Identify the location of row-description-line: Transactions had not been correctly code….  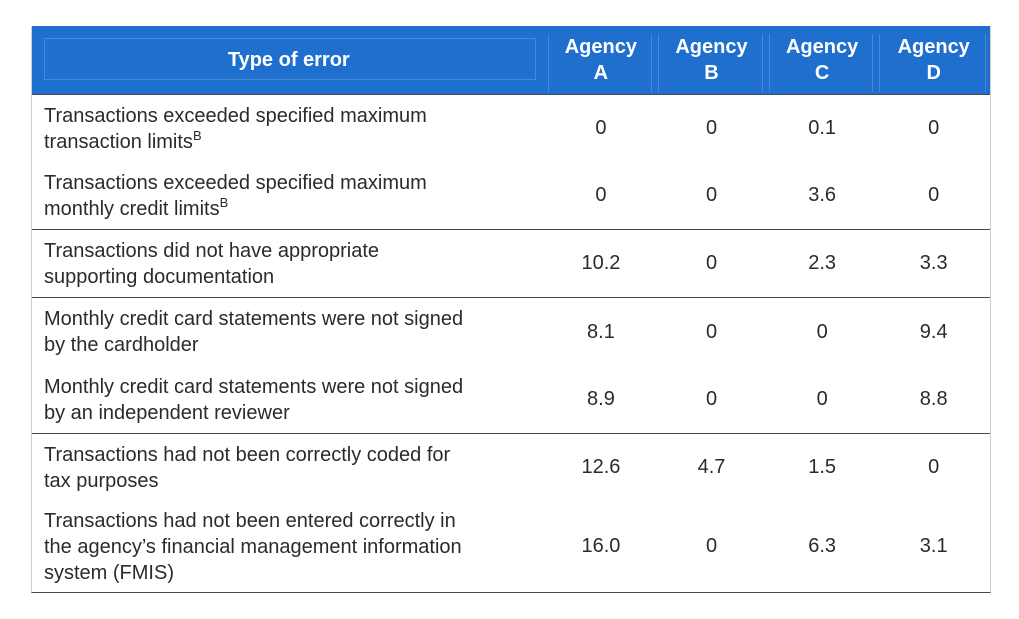
(247, 454).